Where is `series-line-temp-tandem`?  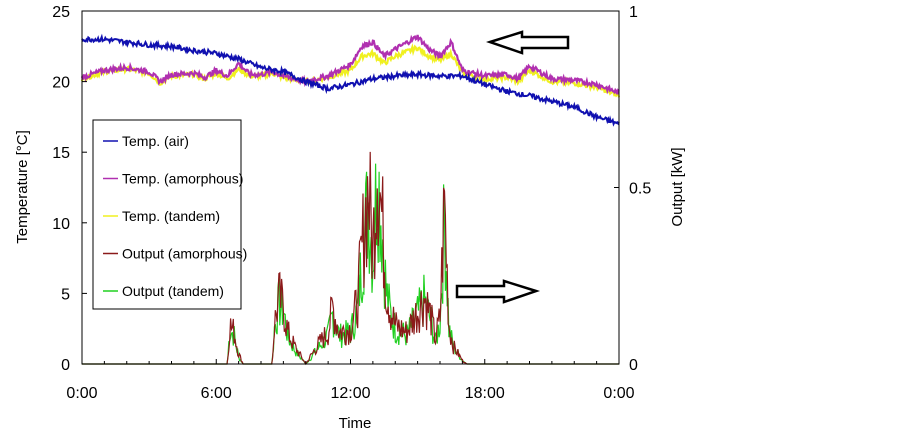 series-line-temp-tandem is located at coordinates (350, 70).